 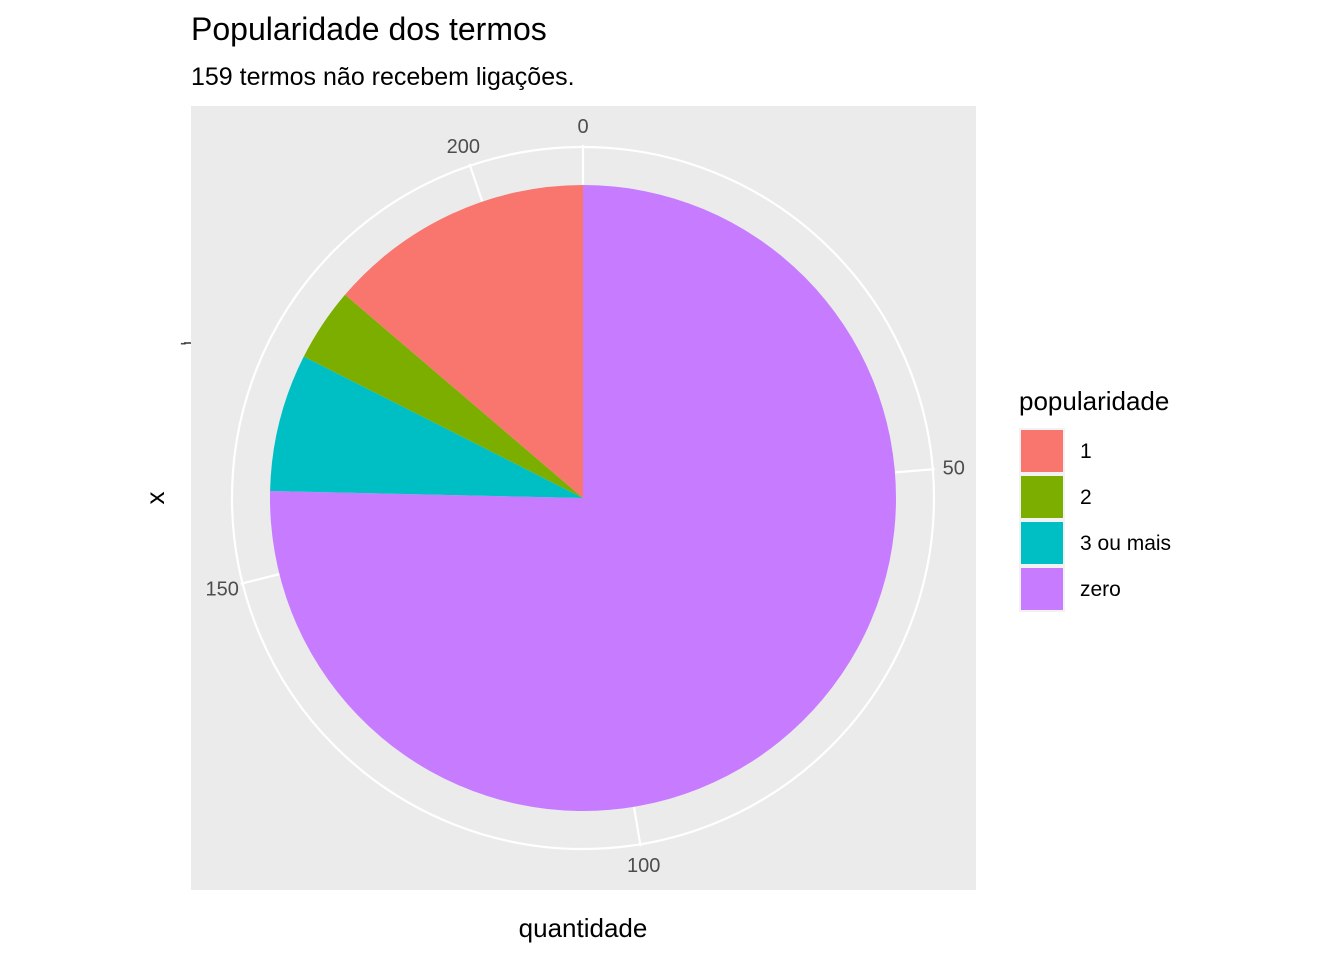 I want to click on radial-tick-label-150: 150, so click(x=221, y=589).